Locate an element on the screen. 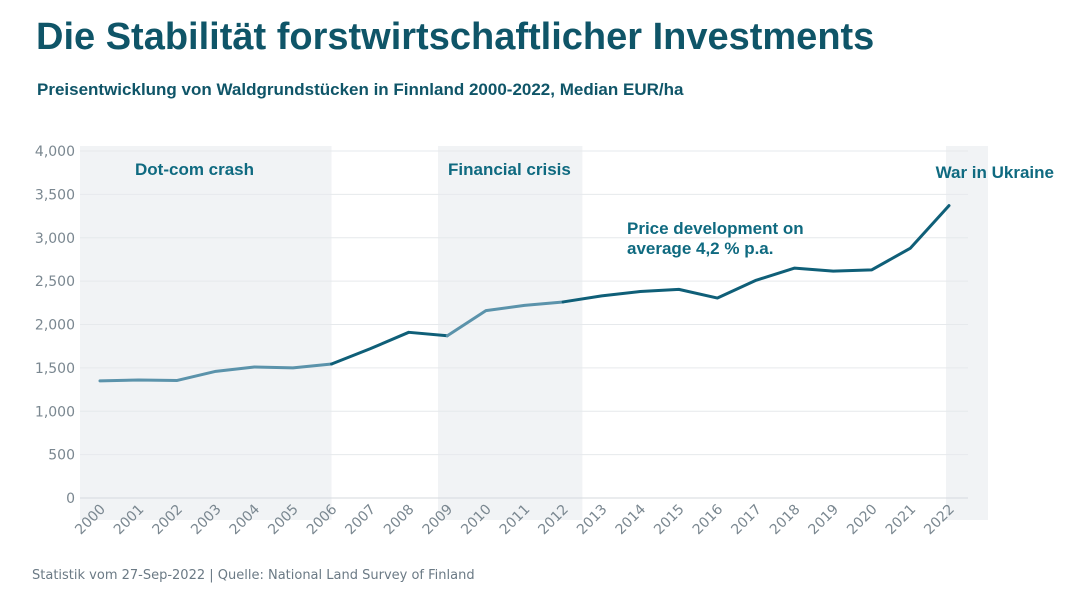 This screenshot has width=1068, height=601. y-tick-label: 500 is located at coordinates (61, 456).